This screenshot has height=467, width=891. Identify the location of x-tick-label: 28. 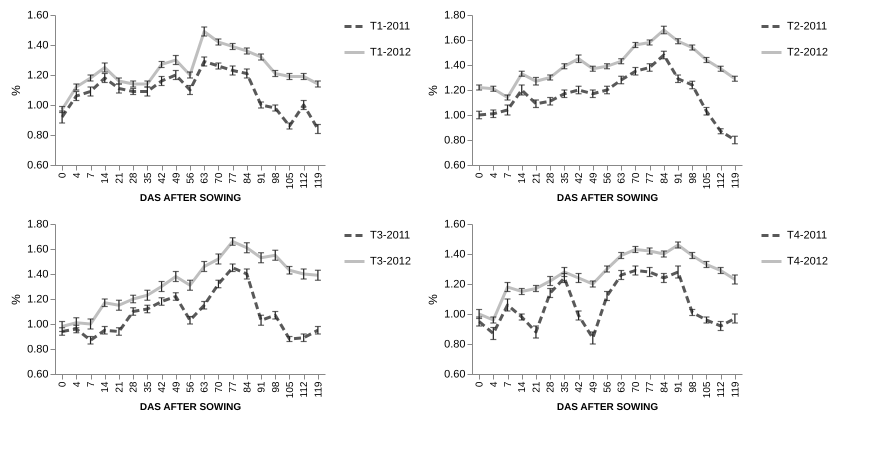
(134, 178).